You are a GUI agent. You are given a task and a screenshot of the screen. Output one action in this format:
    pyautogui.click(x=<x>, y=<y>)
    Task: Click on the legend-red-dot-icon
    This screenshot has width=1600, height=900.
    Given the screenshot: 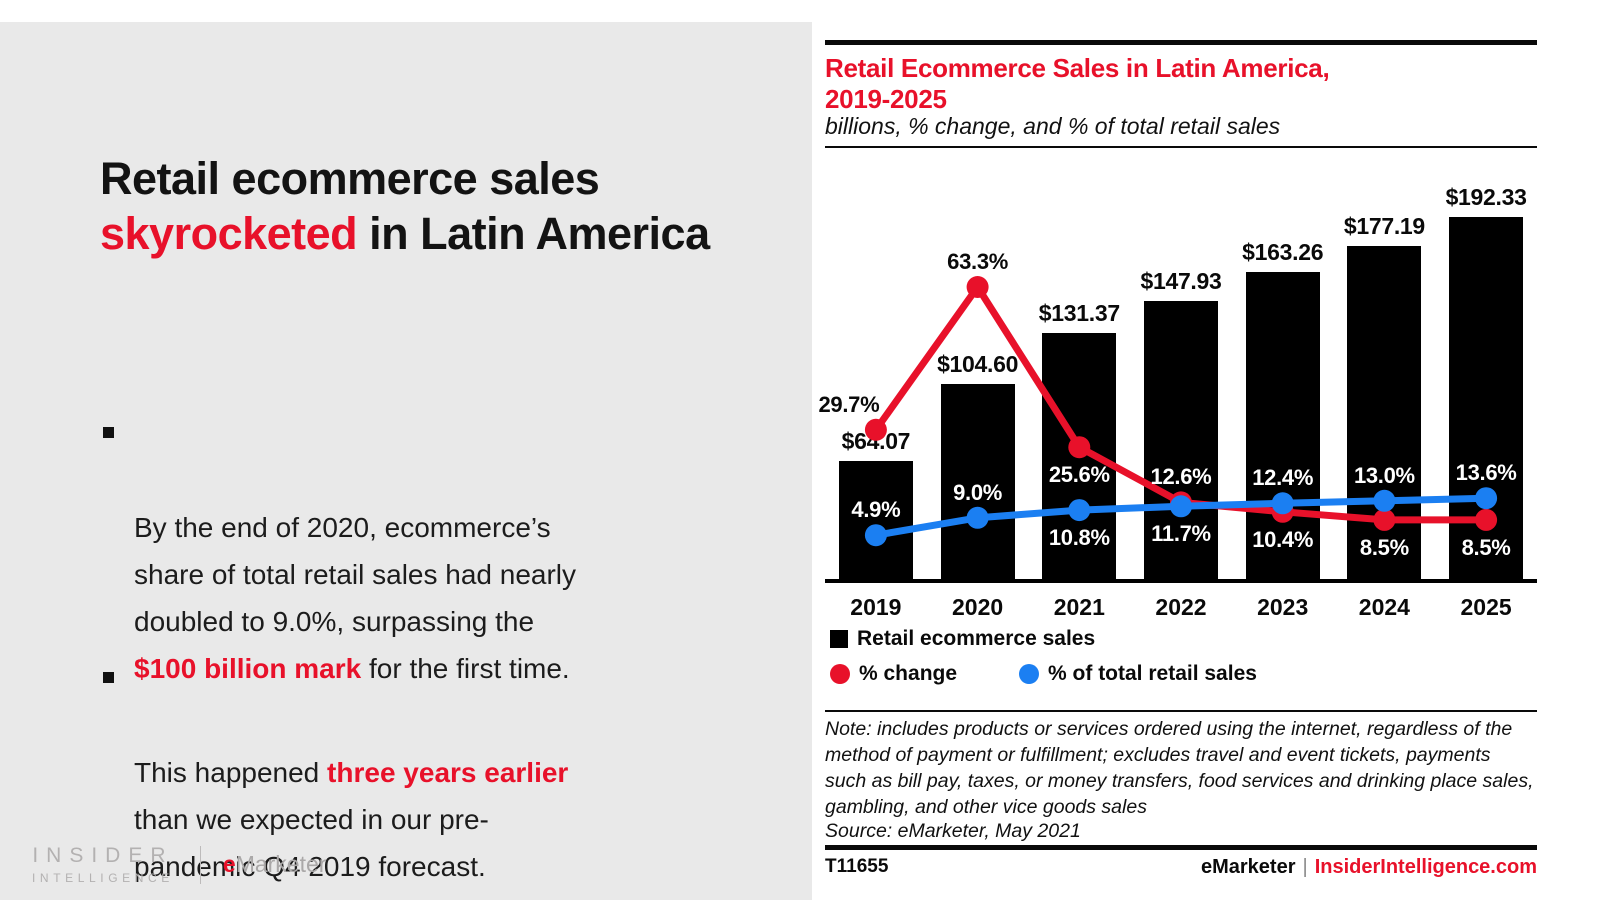 What is the action you would take?
    pyautogui.click(x=840, y=674)
    